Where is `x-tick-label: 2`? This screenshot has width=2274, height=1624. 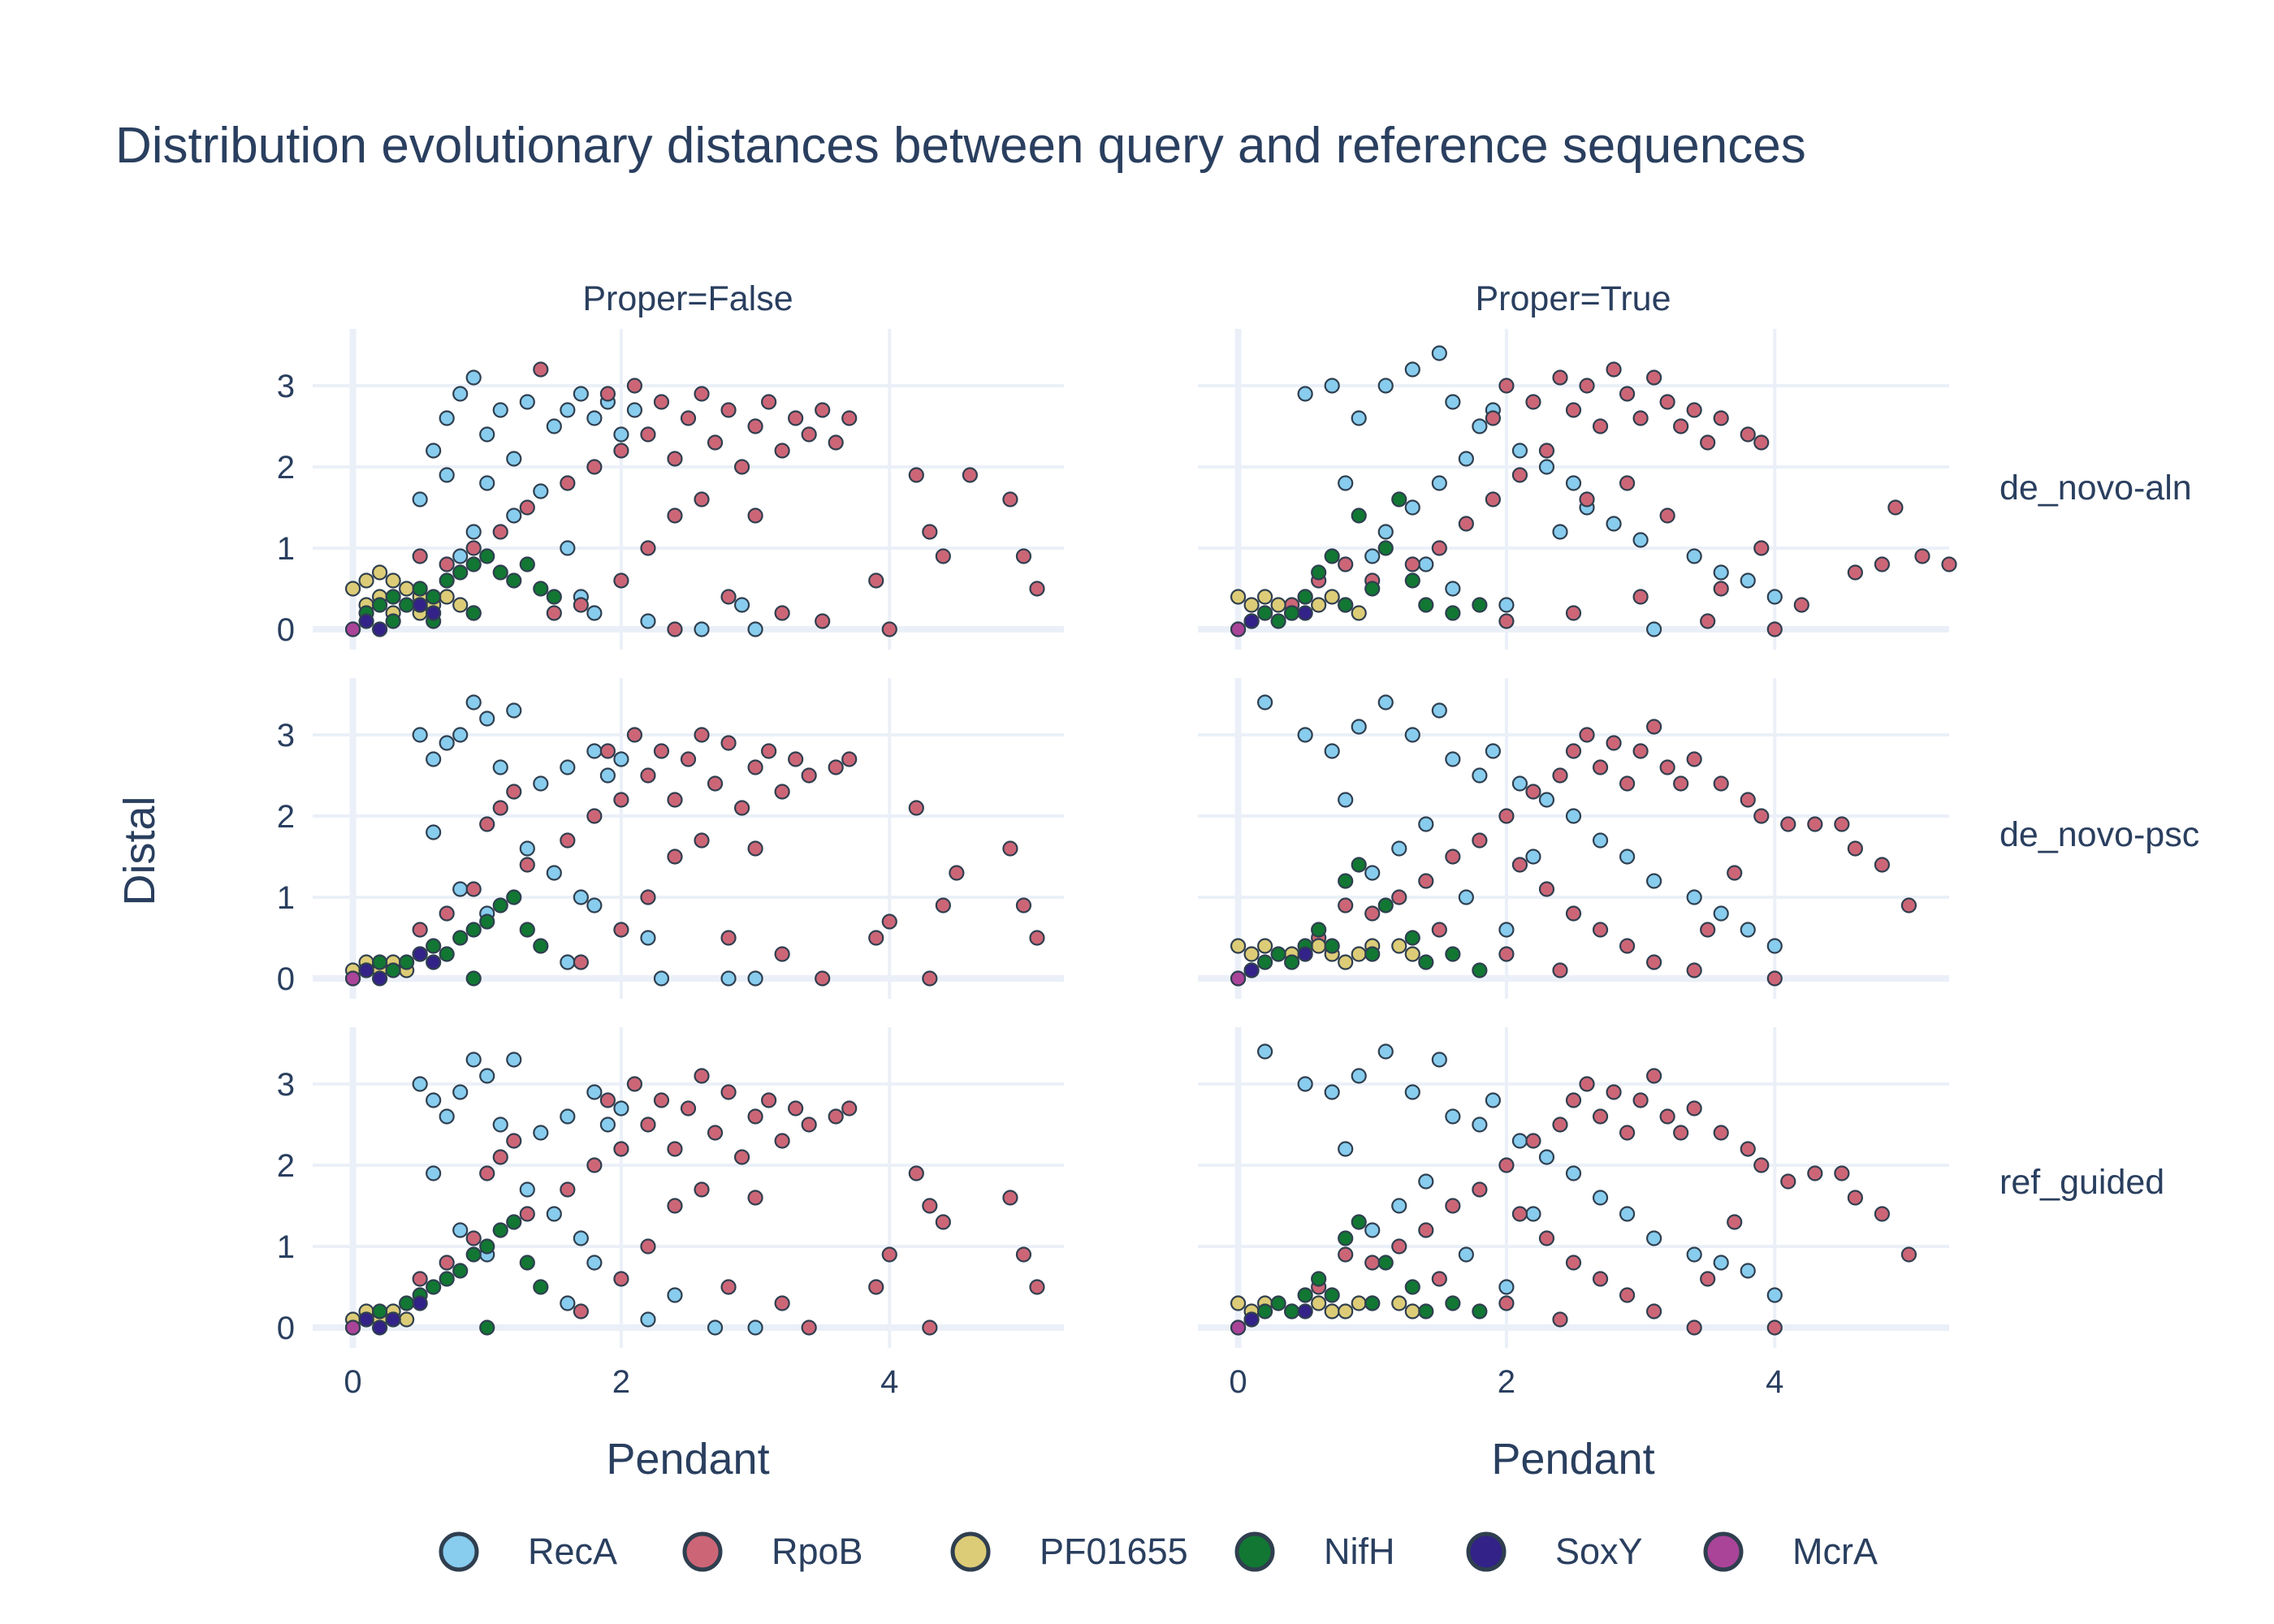
x-tick-label: 2 is located at coordinates (1506, 1382).